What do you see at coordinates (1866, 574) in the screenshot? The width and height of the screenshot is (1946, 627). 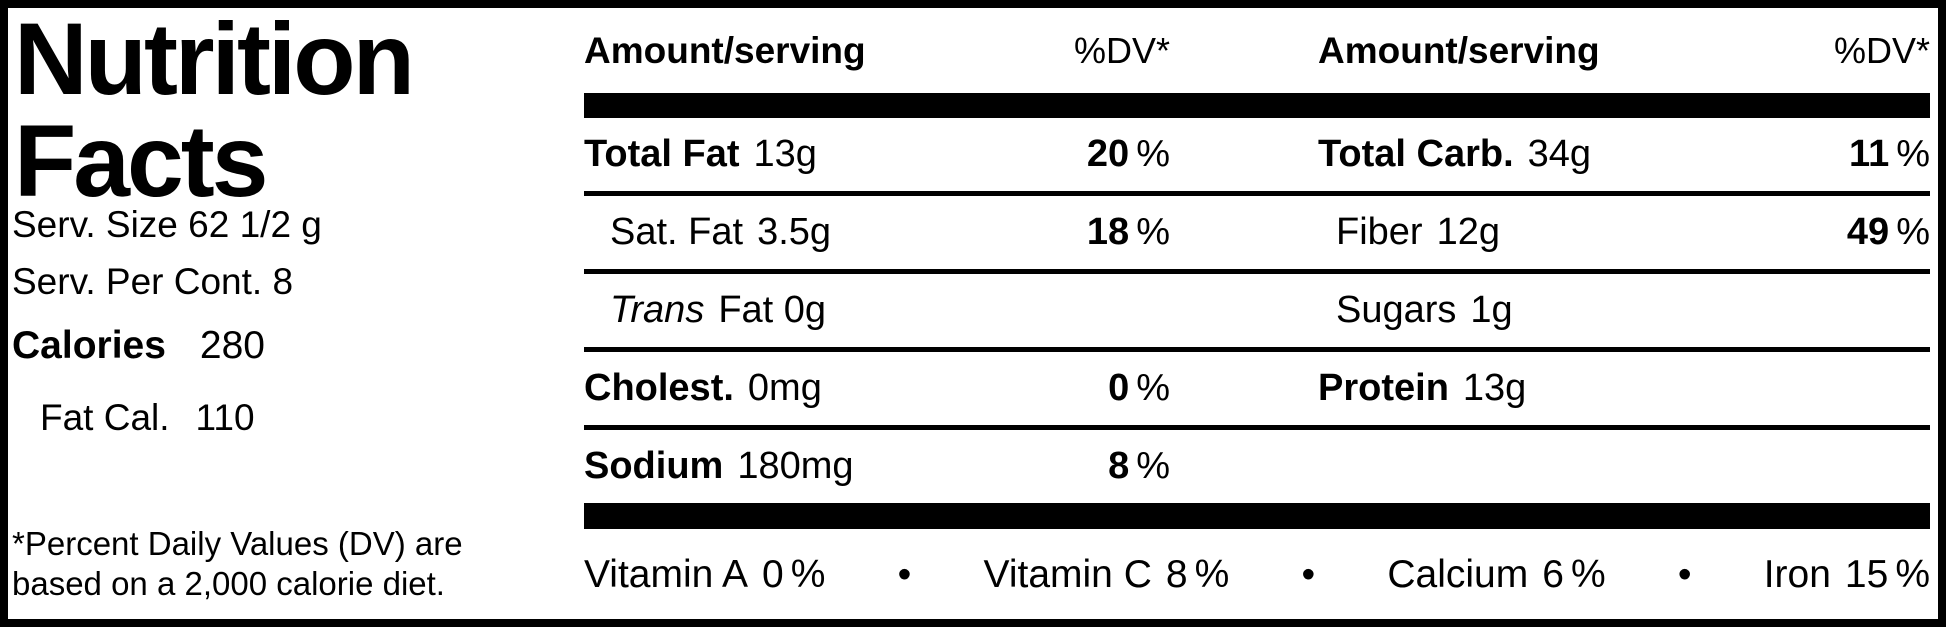 I see `iron-value: 15` at bounding box center [1866, 574].